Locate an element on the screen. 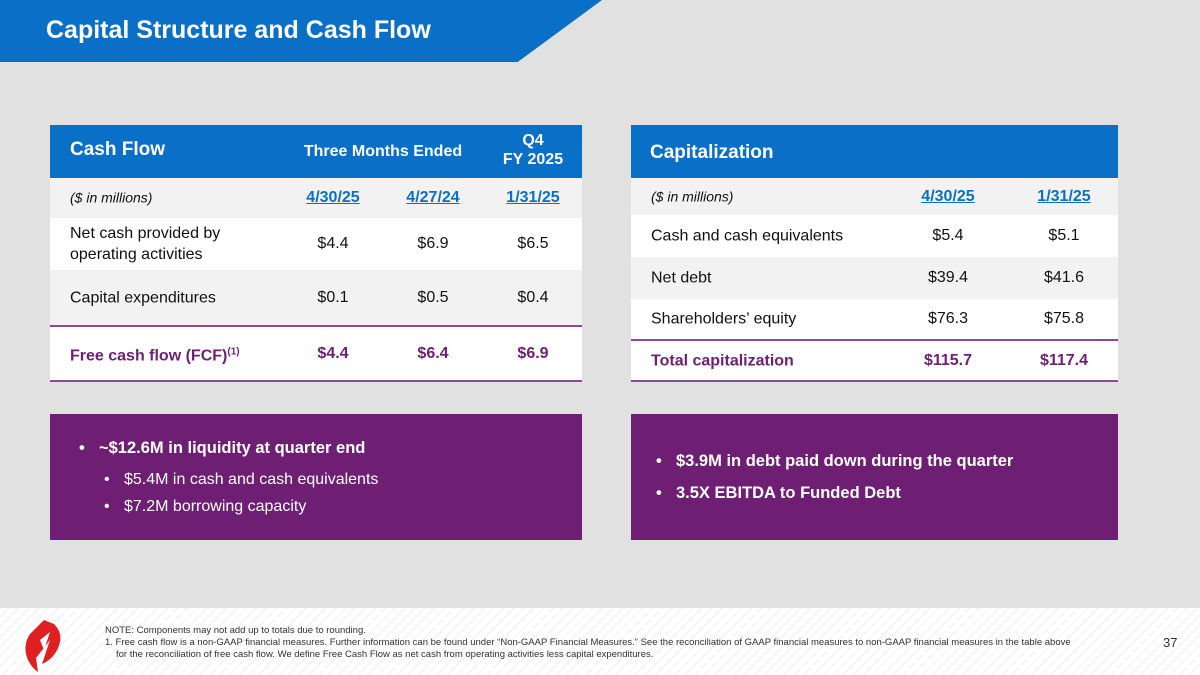 The image size is (1200, 675). total-row: Free cash flow (FCF)(1) $4.4 $6.4 $6.9 is located at coordinates (316, 354).